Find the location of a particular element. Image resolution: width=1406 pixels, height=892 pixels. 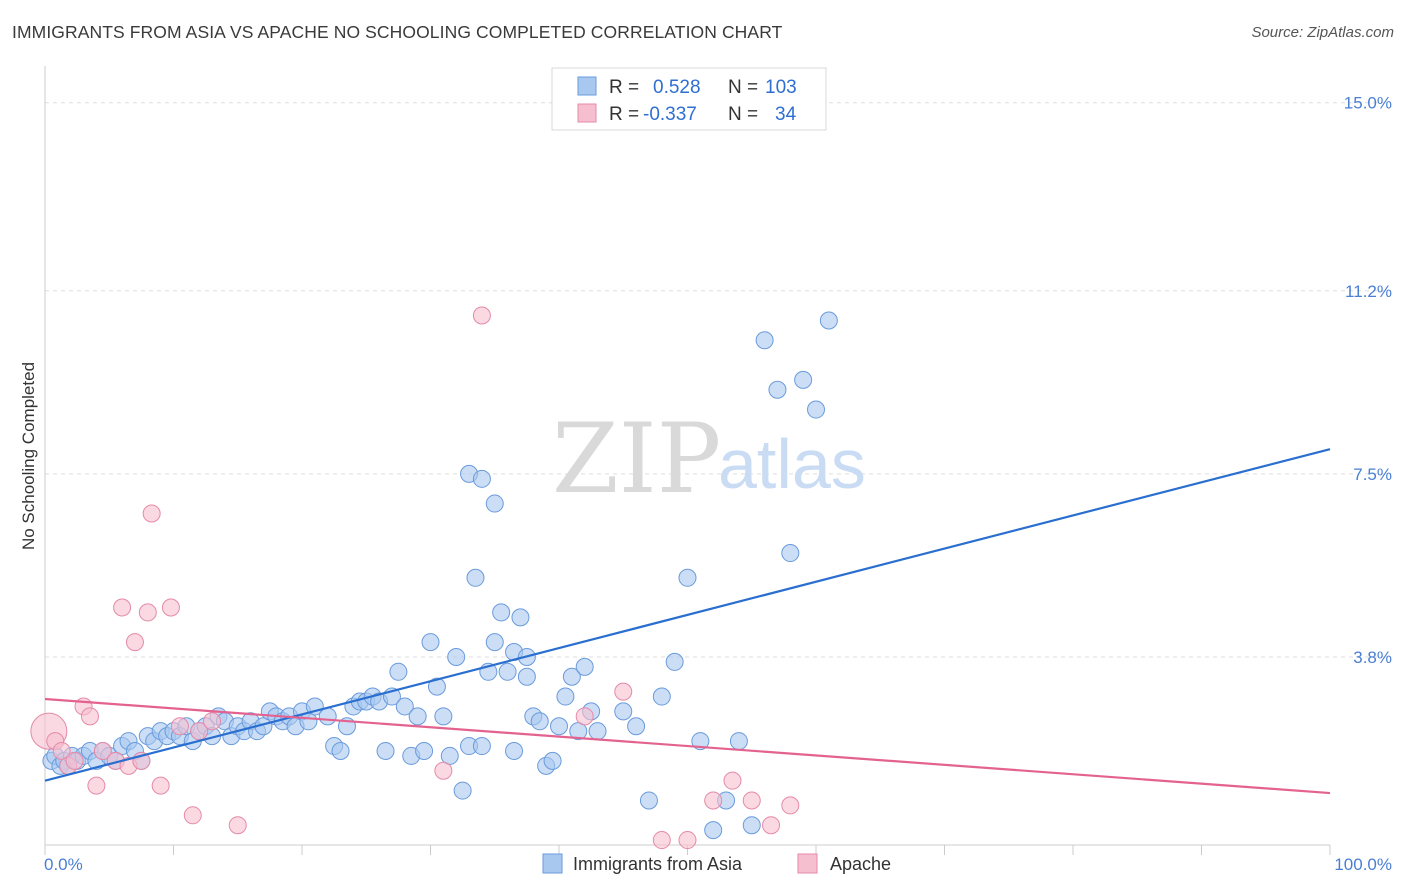

source-label: Source: ZipAtlas.com is located at coordinates (1322, 32).